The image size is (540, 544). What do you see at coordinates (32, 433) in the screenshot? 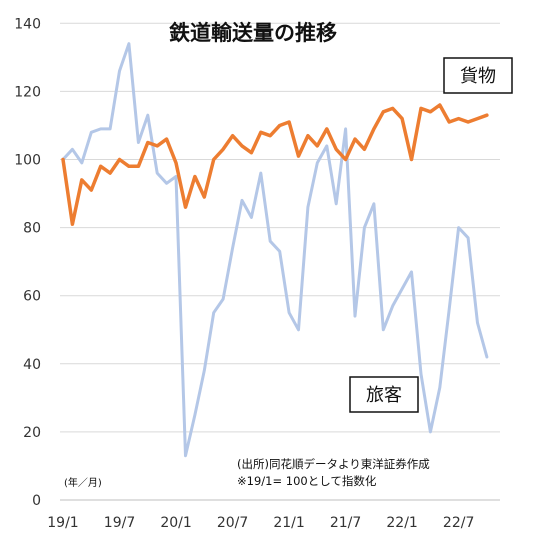
I see `y-tick-label: 20` at bounding box center [32, 433].